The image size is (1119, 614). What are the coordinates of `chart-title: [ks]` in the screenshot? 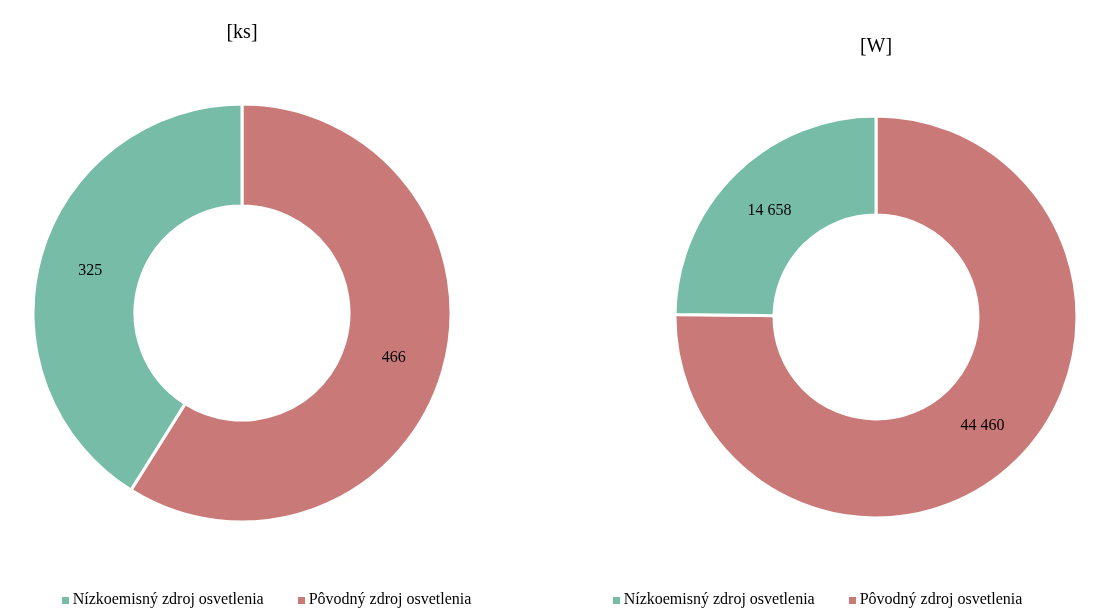 It's located at (242, 31).